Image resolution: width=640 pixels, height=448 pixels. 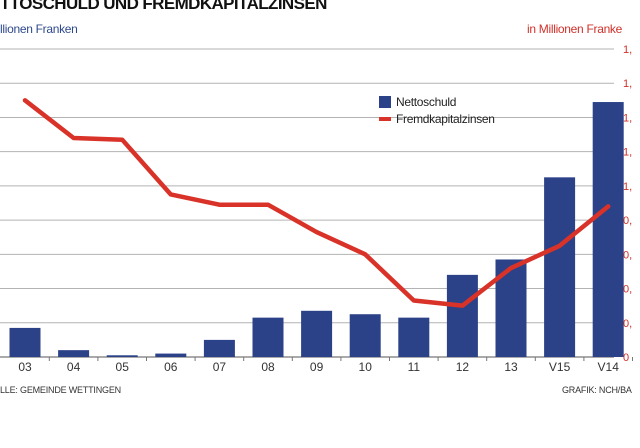 I want to click on x-tick-label: 09, so click(x=317, y=367).